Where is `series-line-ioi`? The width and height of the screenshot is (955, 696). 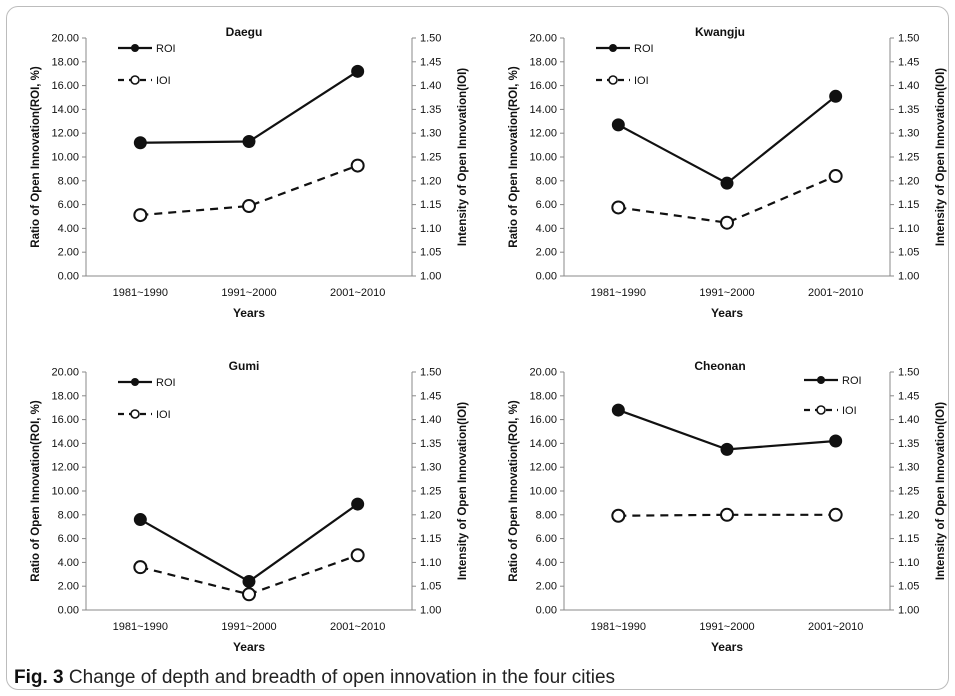 series-line-ioi is located at coordinates (727, 199).